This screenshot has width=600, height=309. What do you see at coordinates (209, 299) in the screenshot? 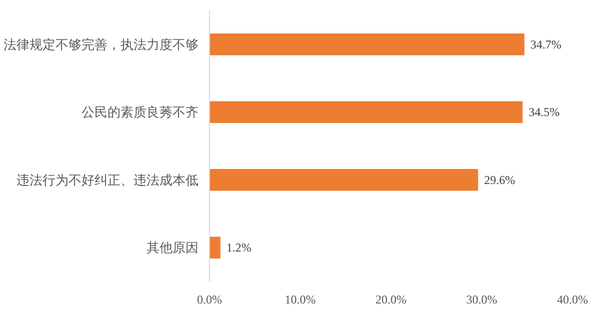
I see `x-tick-label: 0.0%` at bounding box center [209, 299].